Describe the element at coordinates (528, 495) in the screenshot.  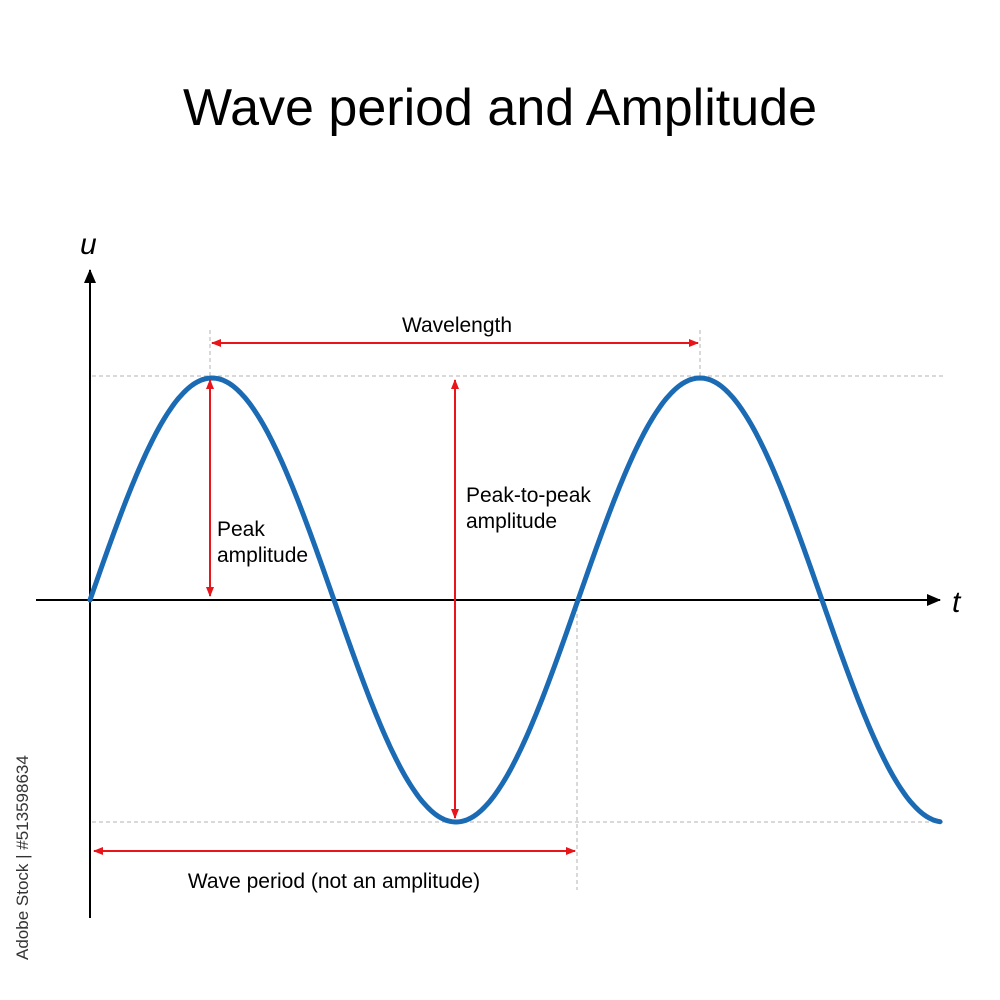
I see `peak-to-peak-label-line1: Peak-to-peak` at that location.